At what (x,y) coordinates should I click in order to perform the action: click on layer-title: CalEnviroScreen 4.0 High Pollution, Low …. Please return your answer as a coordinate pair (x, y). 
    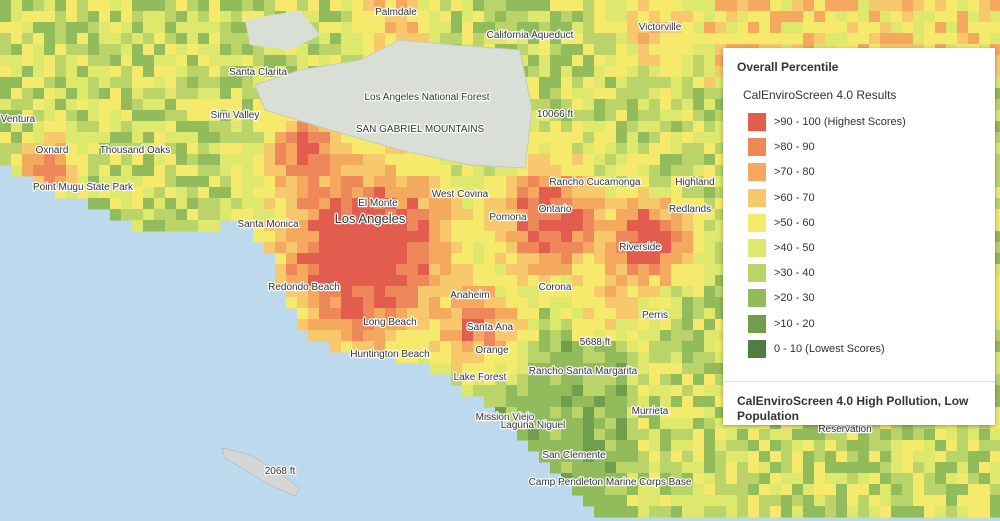
    Looking at the image, I should click on (853, 408).